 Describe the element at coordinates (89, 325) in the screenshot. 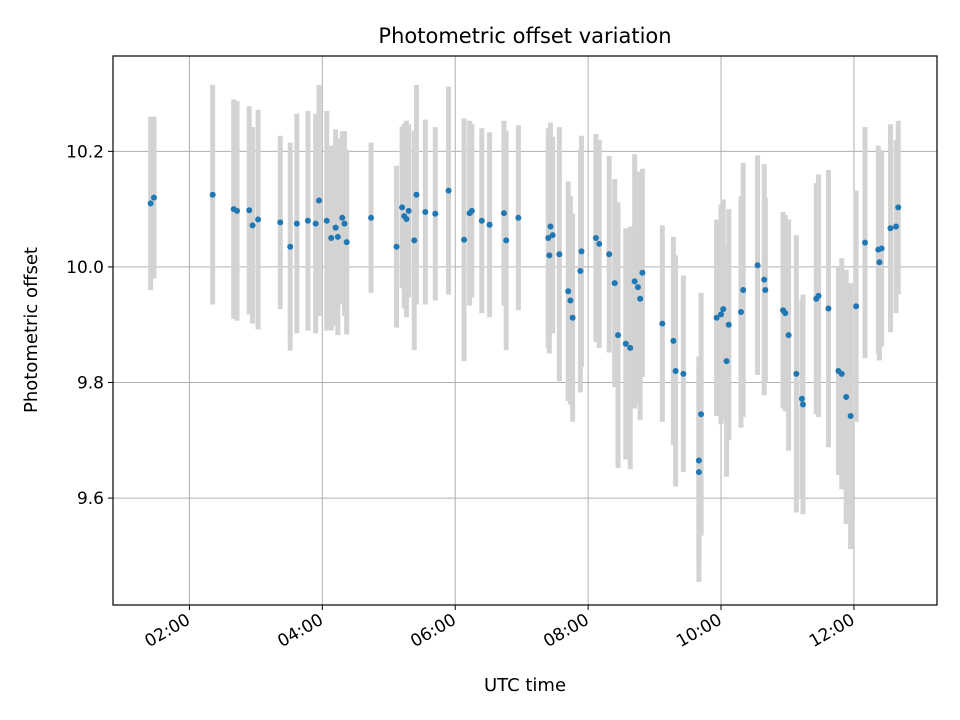

I see `y-axis: 9.6 9.8 10.0 10.2` at that location.